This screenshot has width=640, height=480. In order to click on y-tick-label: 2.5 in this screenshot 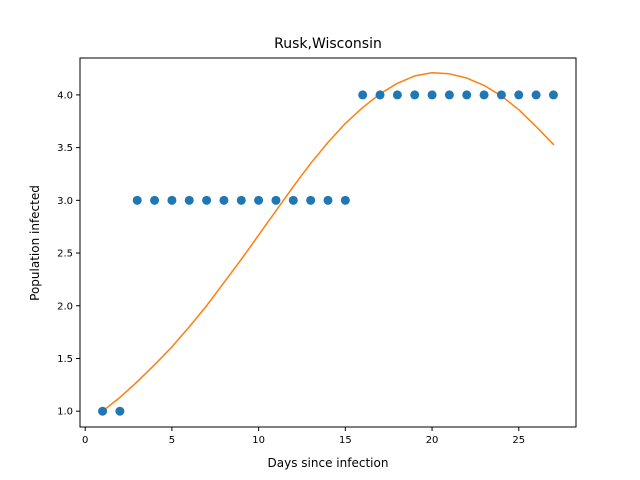, I will do `click(65, 254)`.